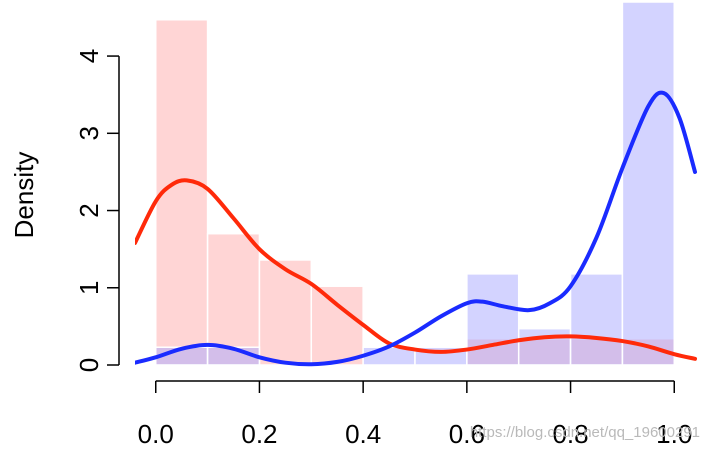 This screenshot has height=449, width=704. I want to click on x-tick-label: 0.6, so click(467, 434).